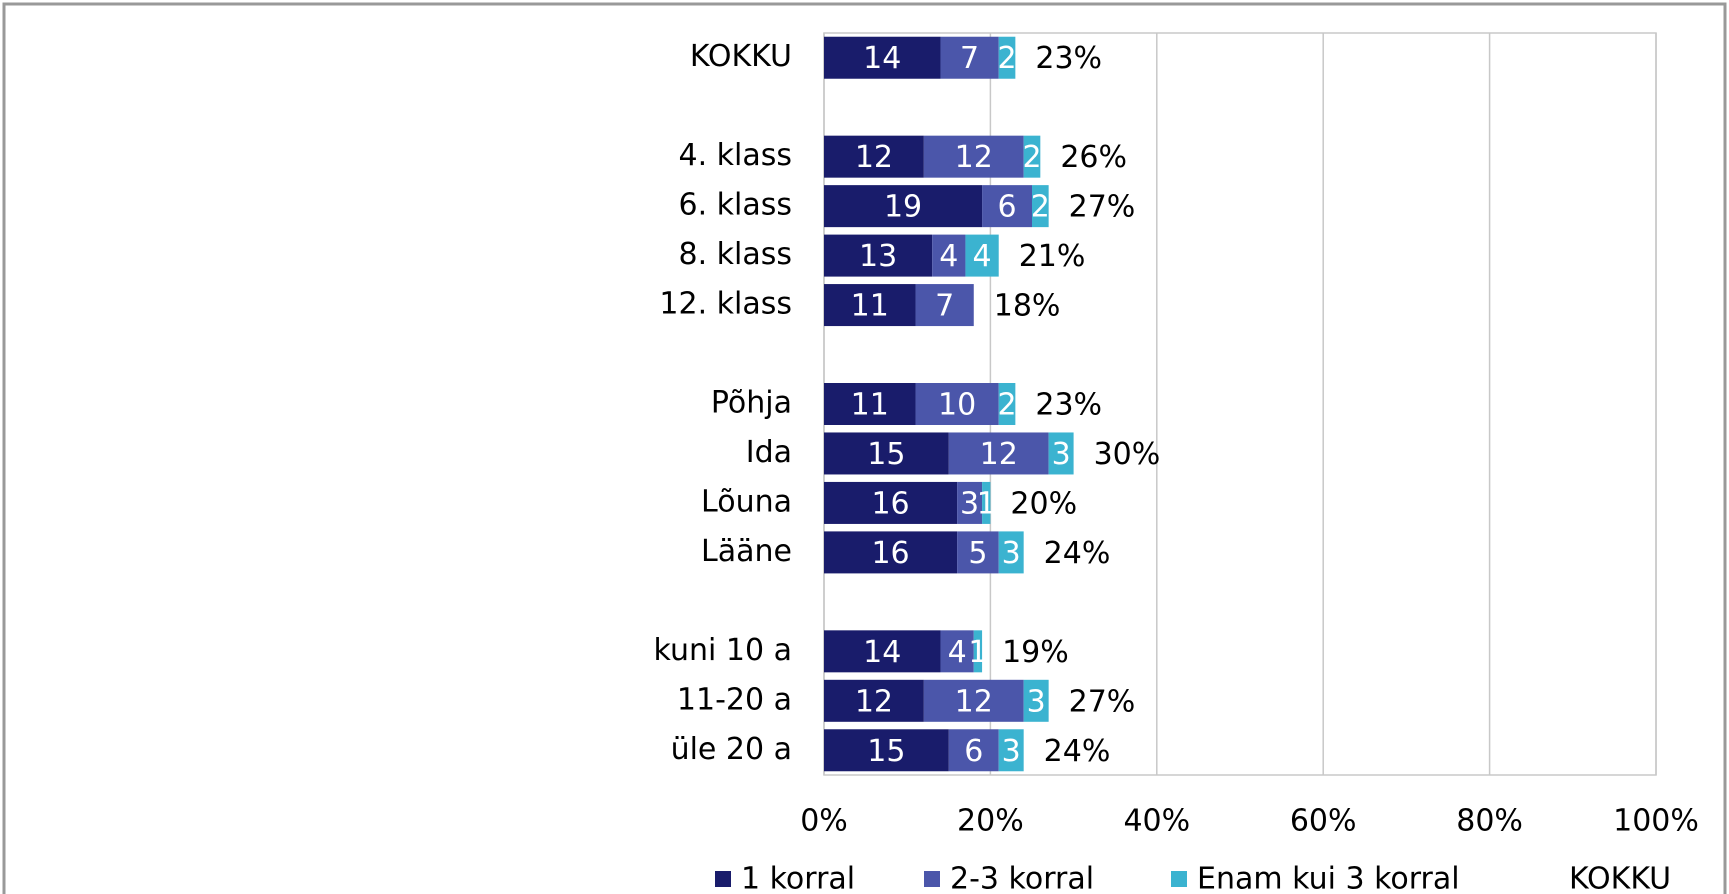 Image resolution: width=1729 pixels, height=894 pixels. What do you see at coordinates (1656, 821) in the screenshot?
I see `x-tick-label: 100%` at bounding box center [1656, 821].